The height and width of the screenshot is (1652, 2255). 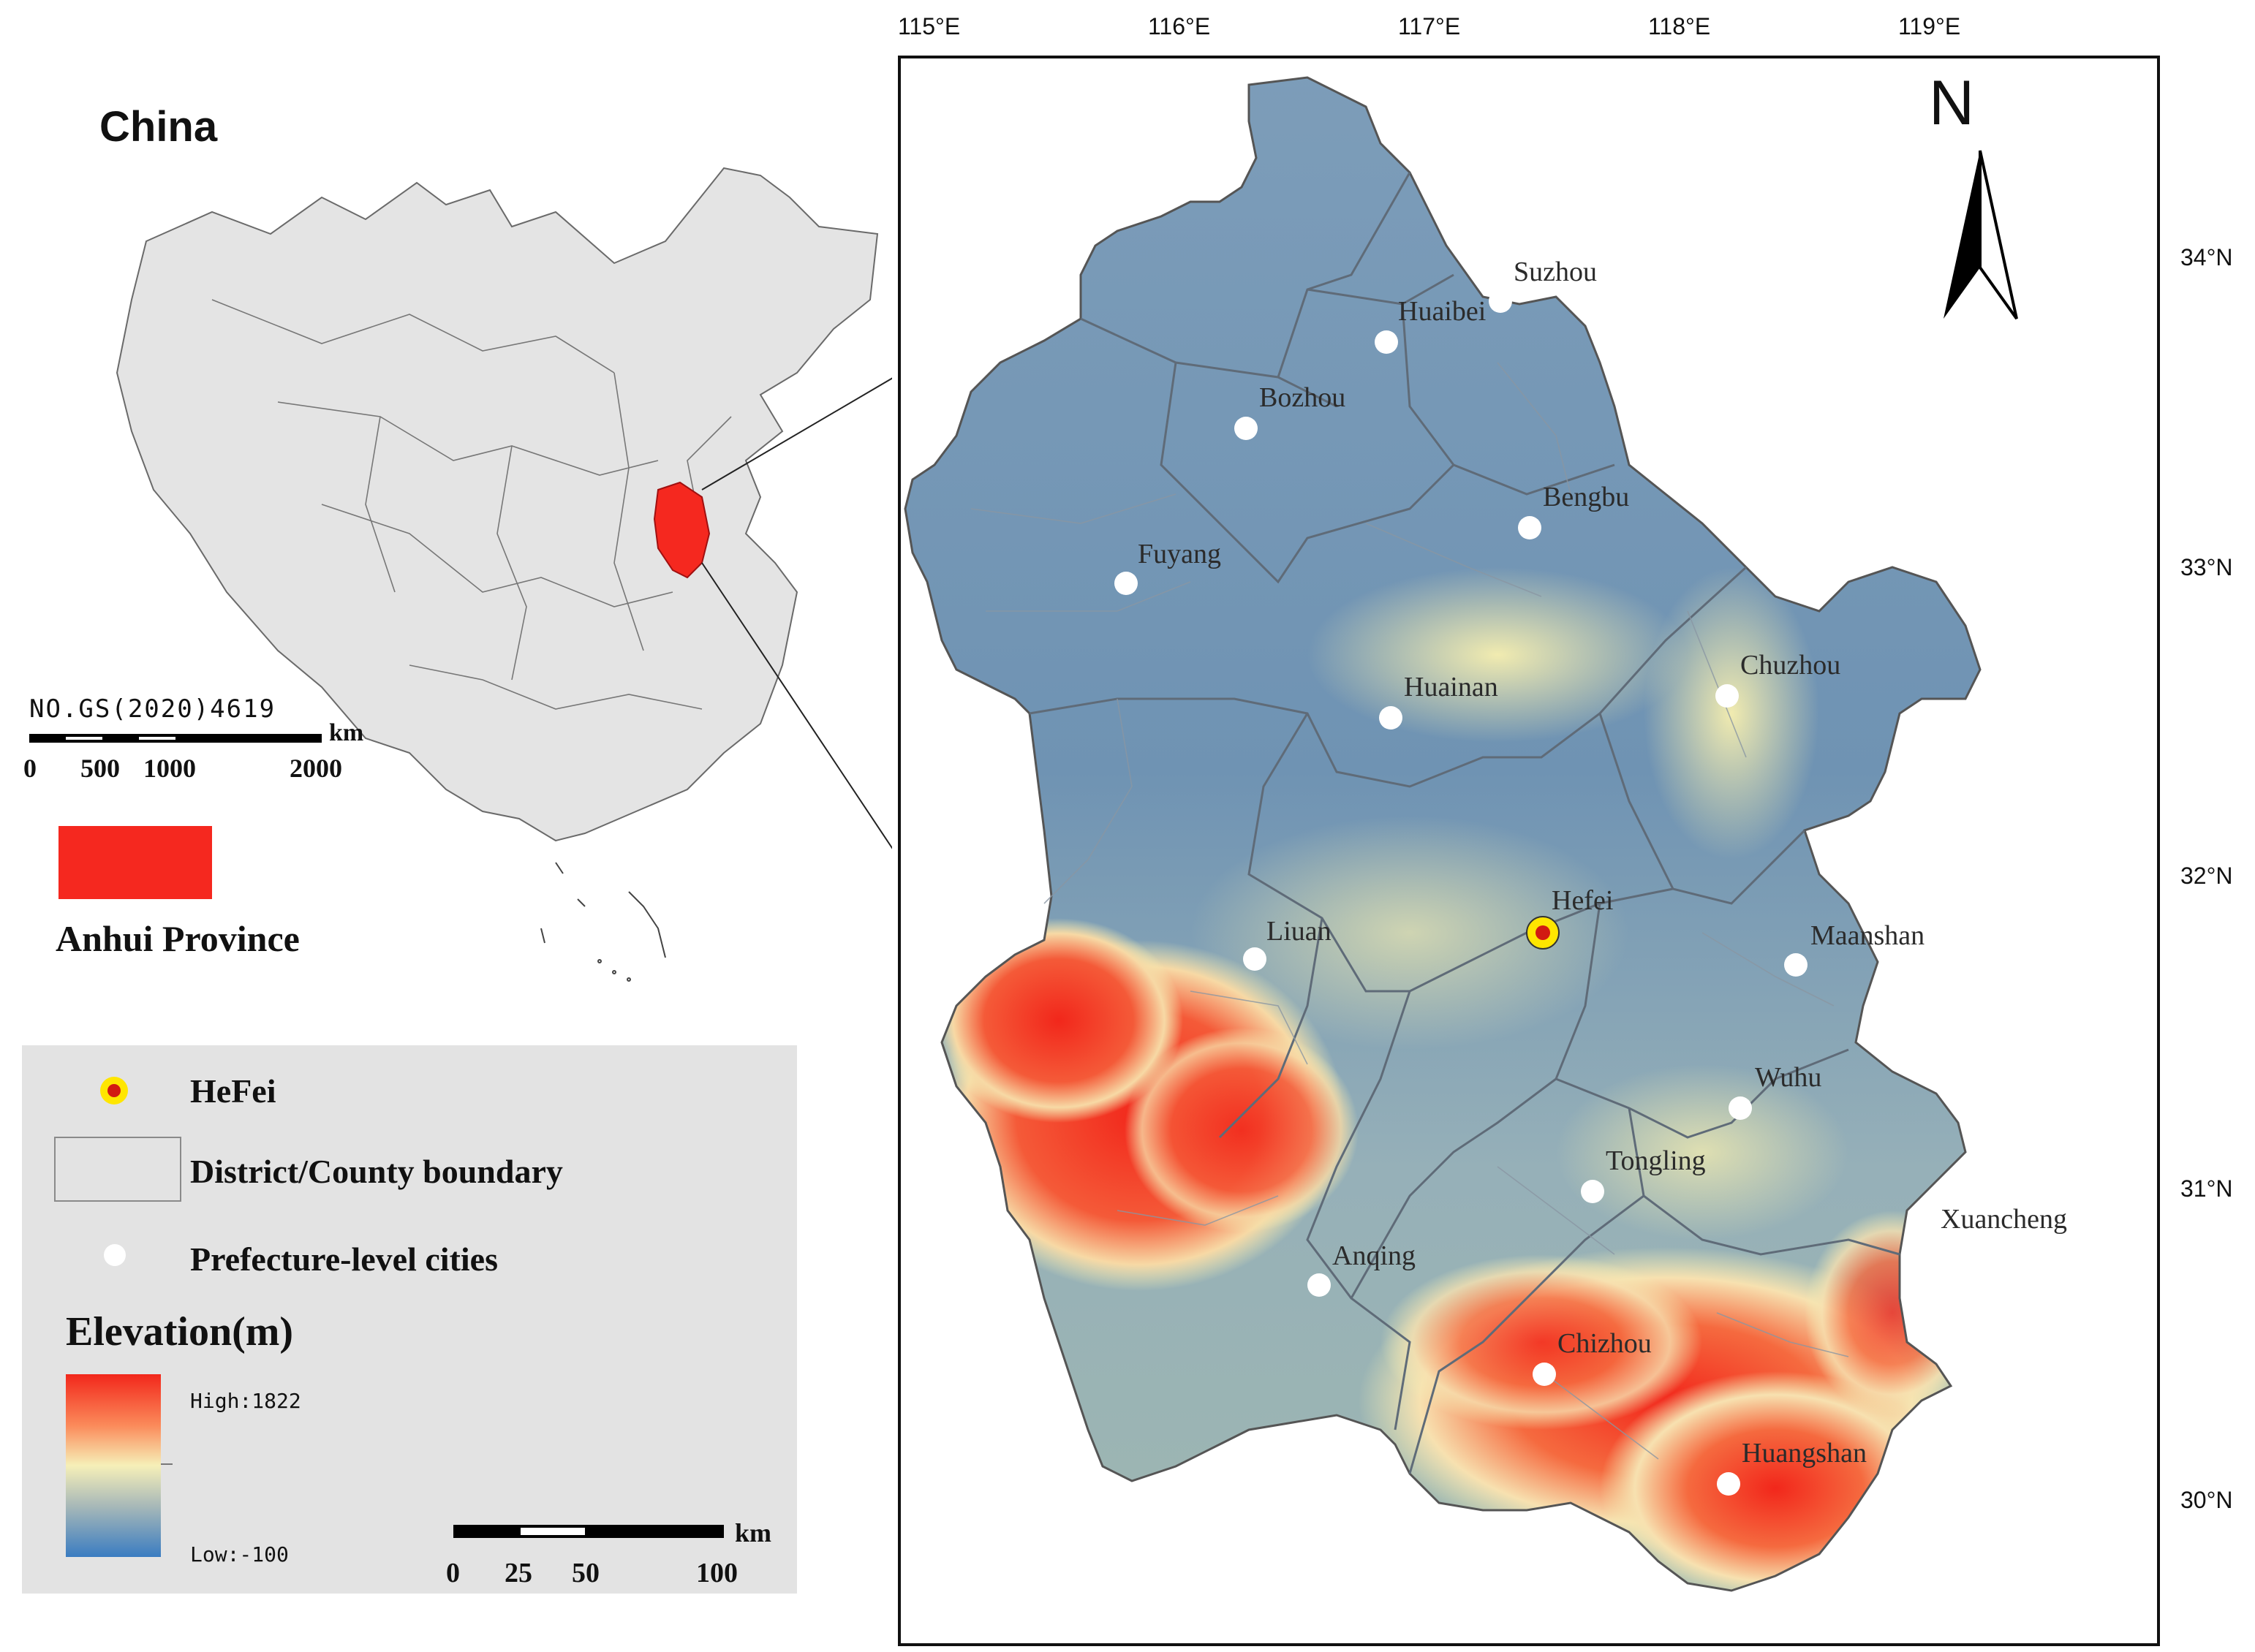 What do you see at coordinates (1386, 342) in the screenshot?
I see `city-dot-huaibei` at bounding box center [1386, 342].